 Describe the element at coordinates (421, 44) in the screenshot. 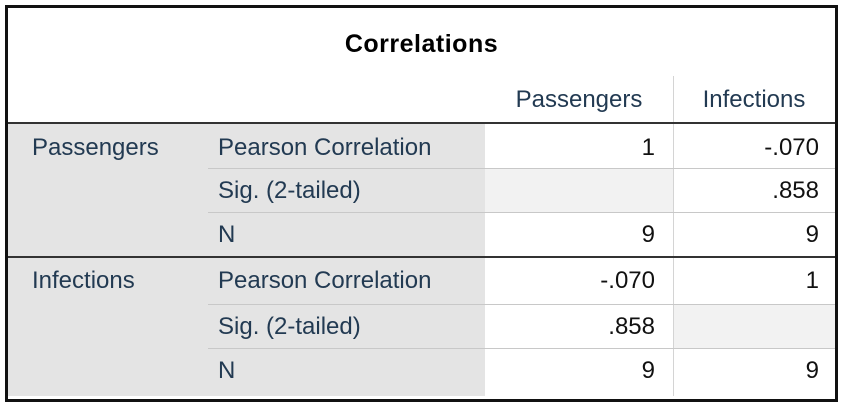

I see `table-title: Correlations` at that location.